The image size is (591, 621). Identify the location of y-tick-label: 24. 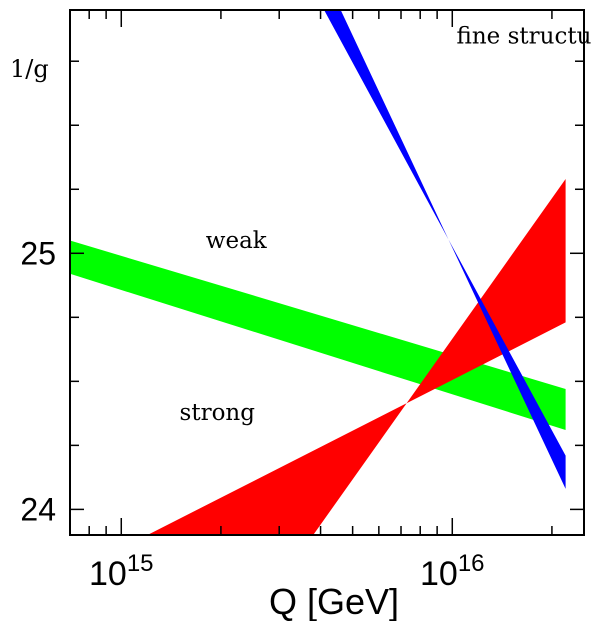
(38, 509).